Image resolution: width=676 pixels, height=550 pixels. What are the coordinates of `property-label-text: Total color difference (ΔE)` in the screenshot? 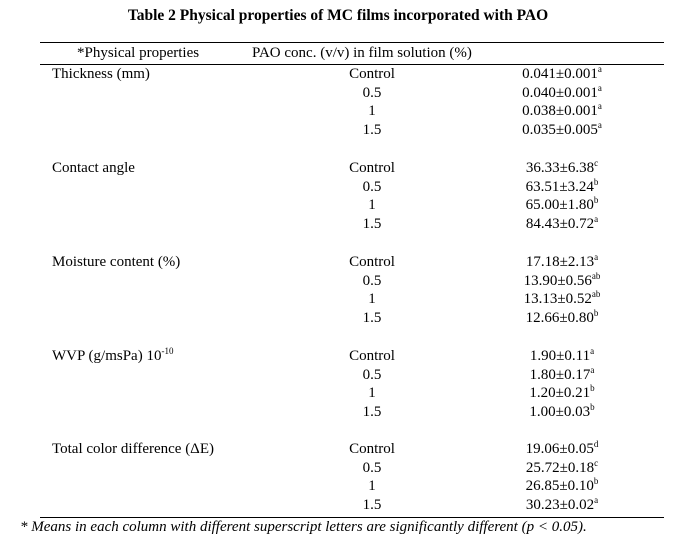 It's located at (133, 449).